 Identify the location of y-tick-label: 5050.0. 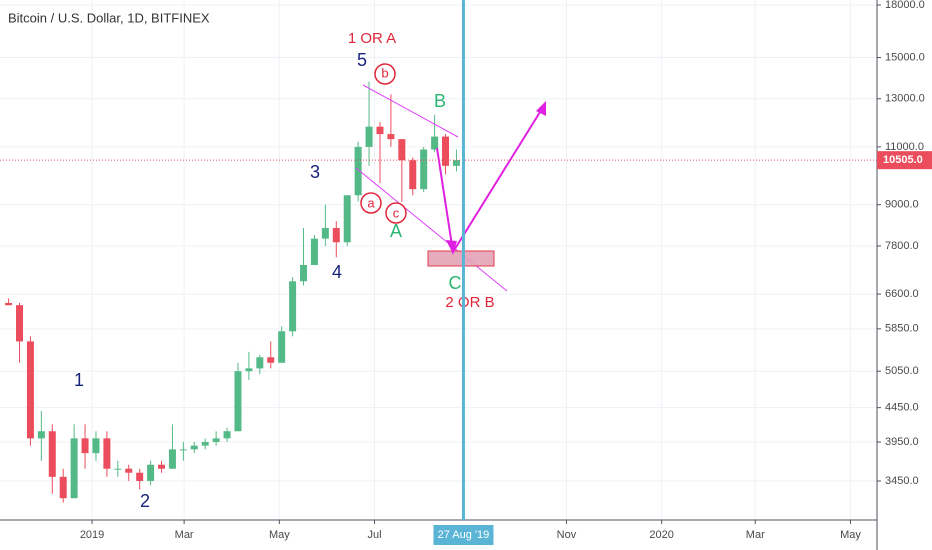
(902, 371).